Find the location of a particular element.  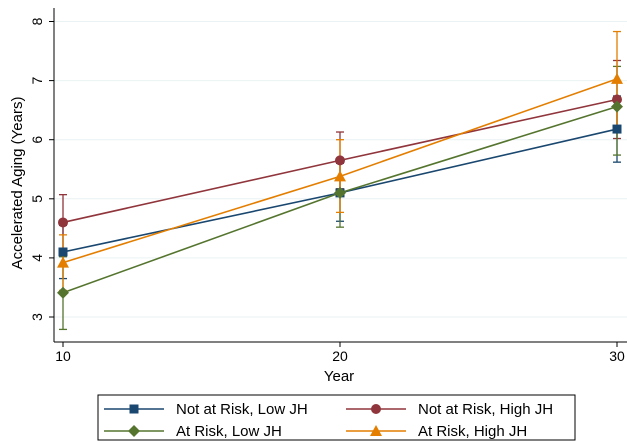

legend-marker-not-at-risk-high-jh is located at coordinates (376, 409).